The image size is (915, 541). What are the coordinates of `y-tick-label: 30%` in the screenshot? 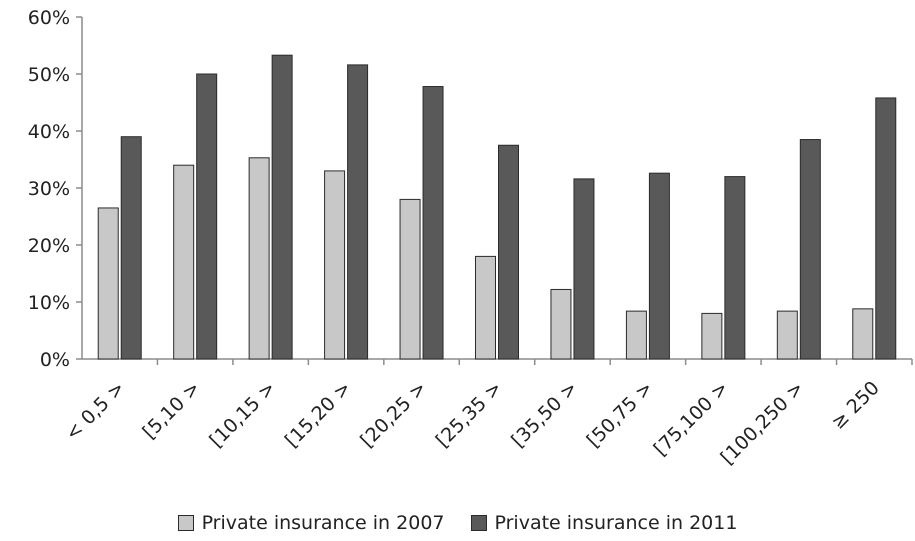 It's located at (49, 189).